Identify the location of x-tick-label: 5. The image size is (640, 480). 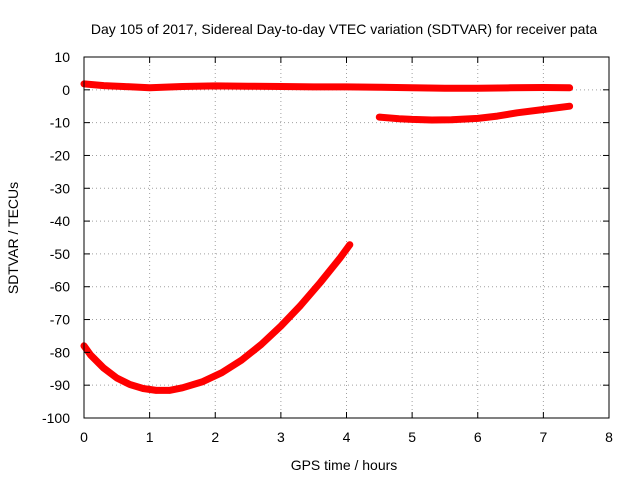
(412, 437).